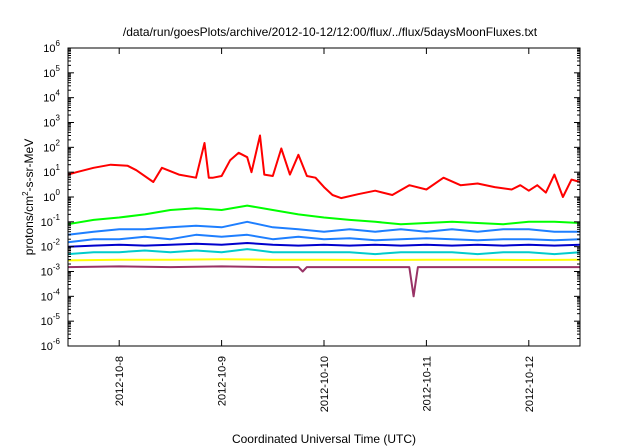  Describe the element at coordinates (427, 383) in the screenshot. I see `x-tick-label: 2012-10-11` at that location.